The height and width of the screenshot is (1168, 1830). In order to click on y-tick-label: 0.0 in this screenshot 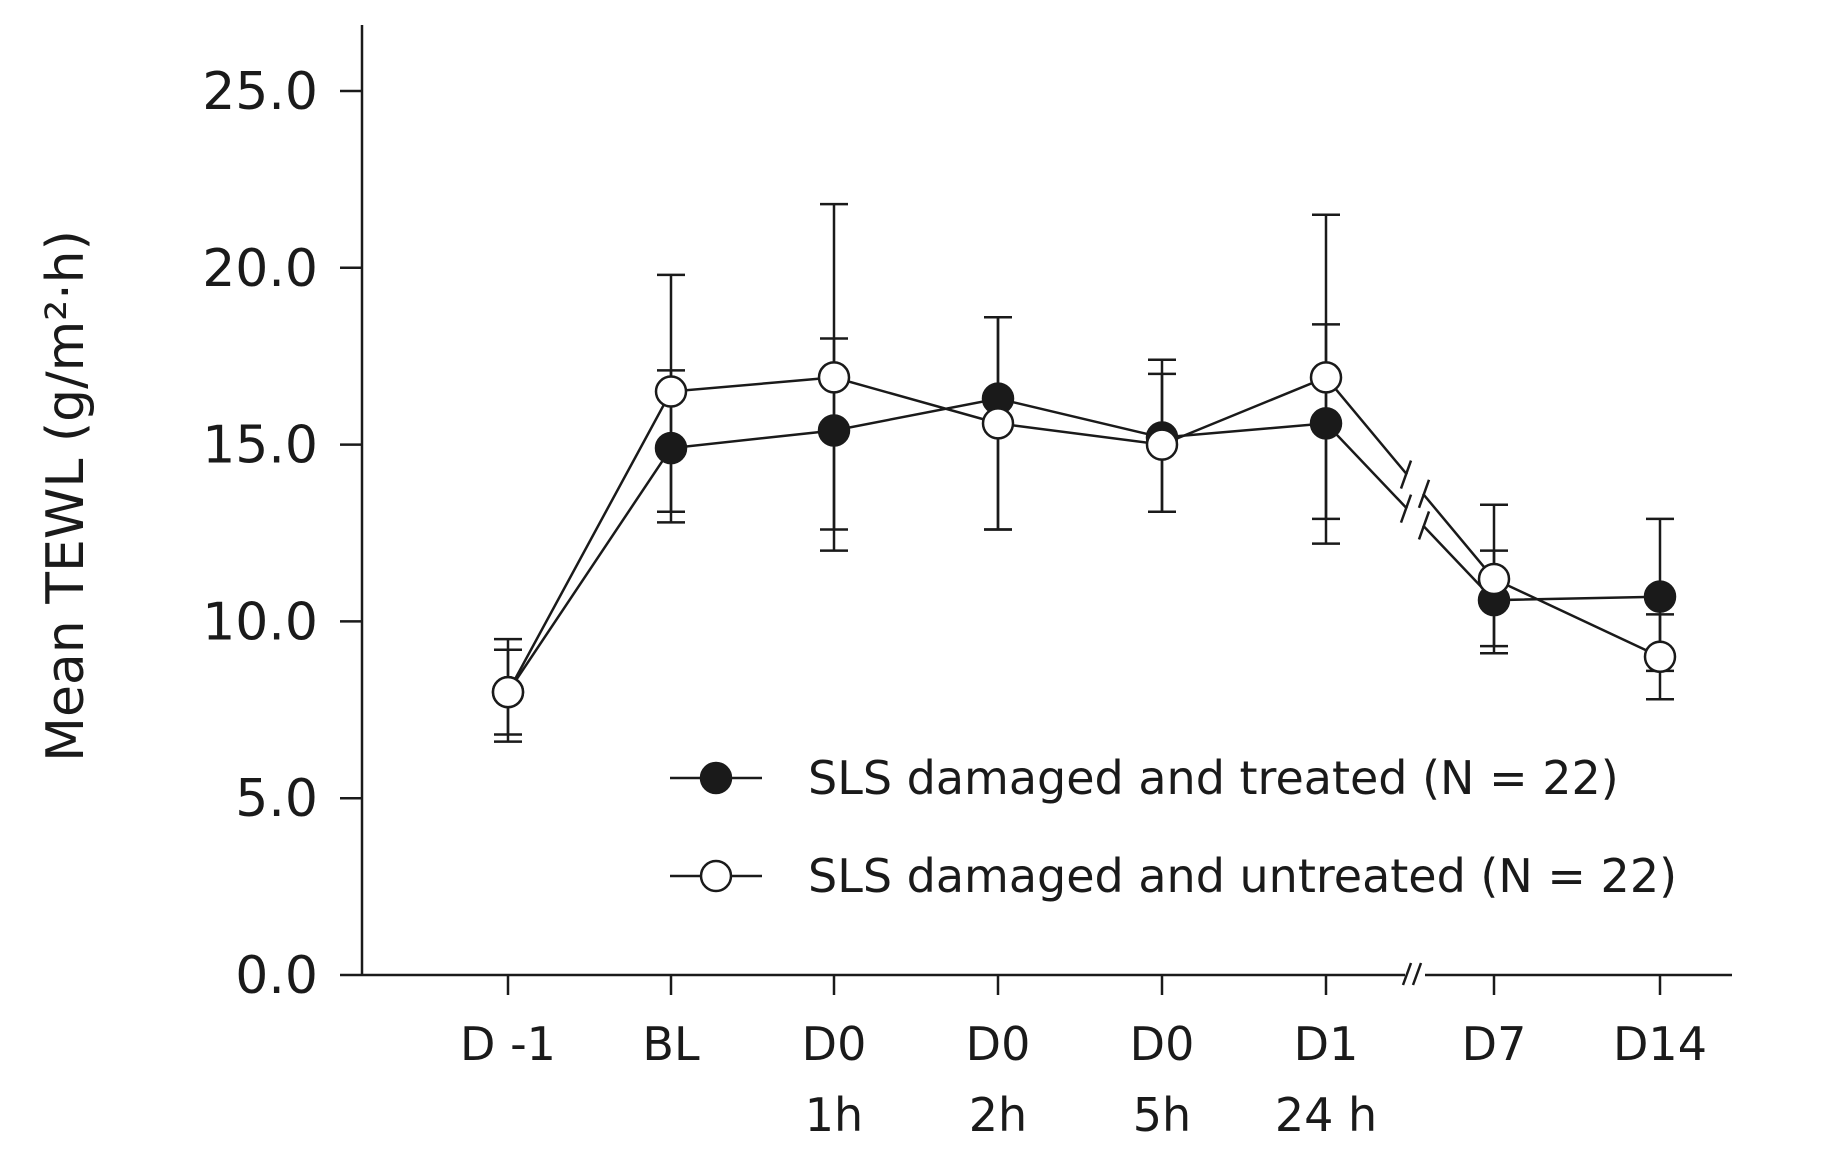, I will do `click(276, 976)`.